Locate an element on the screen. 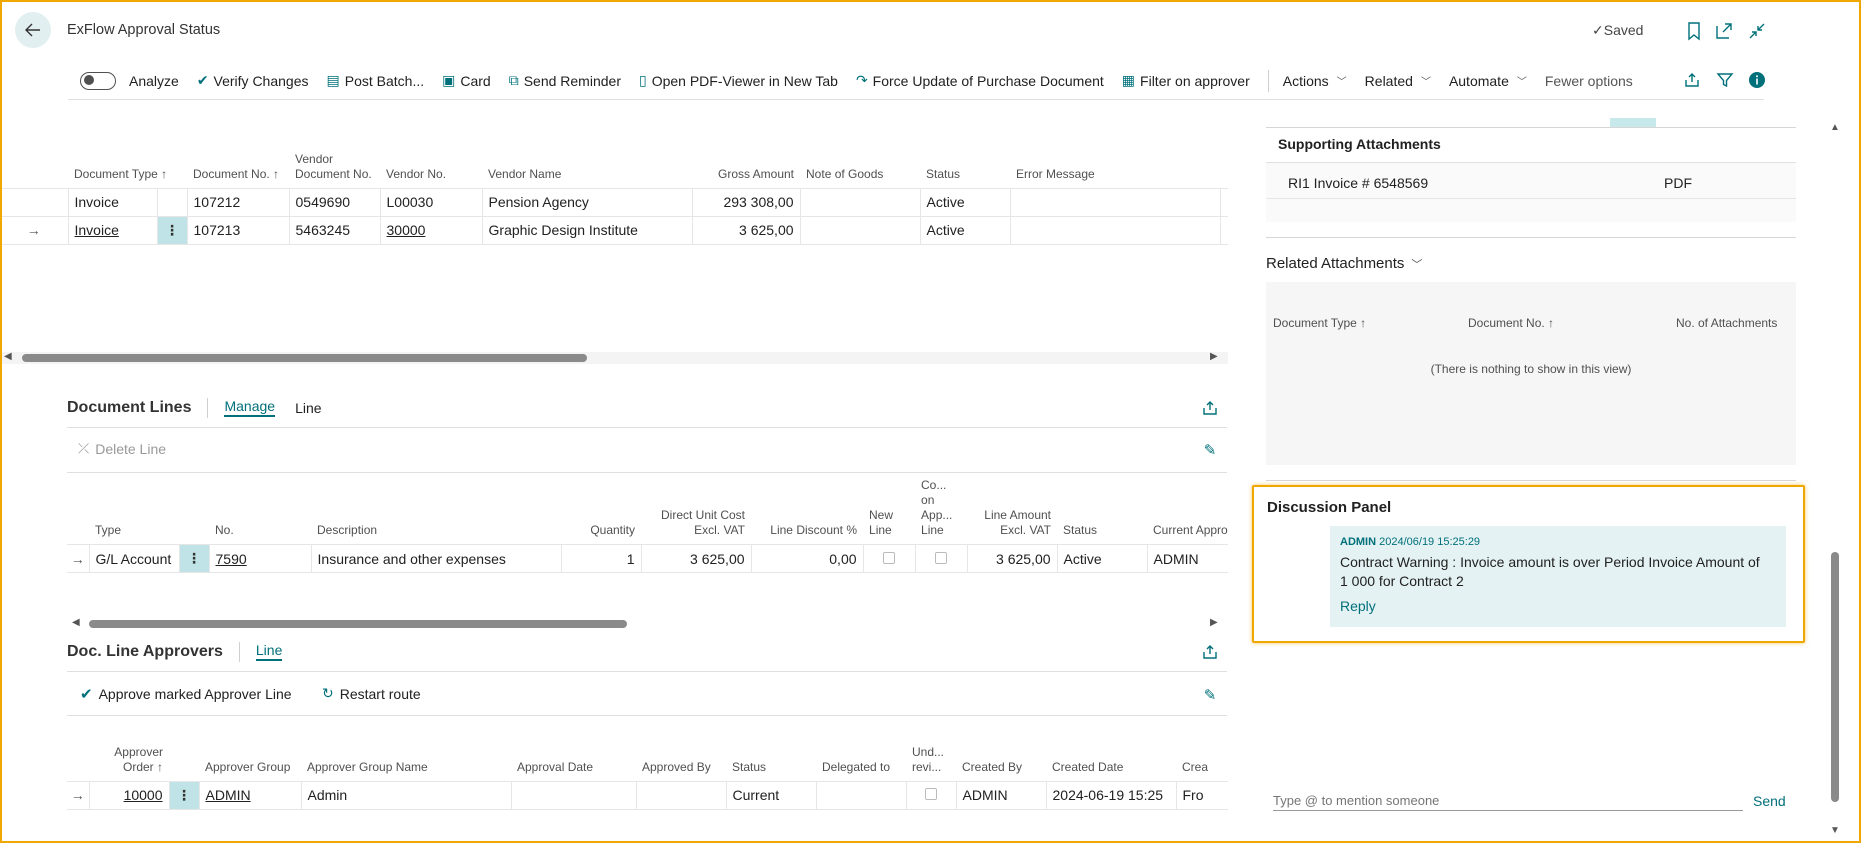 This screenshot has height=843, width=1861. document-type-link: Invoice is located at coordinates (113, 229).